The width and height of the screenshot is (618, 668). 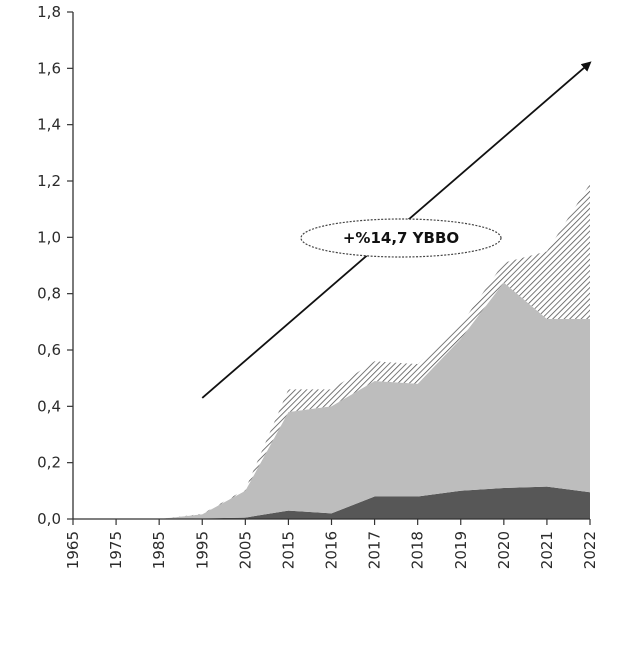 What do you see at coordinates (547, 550) in the screenshot?
I see `x-tick-label: 2021` at bounding box center [547, 550].